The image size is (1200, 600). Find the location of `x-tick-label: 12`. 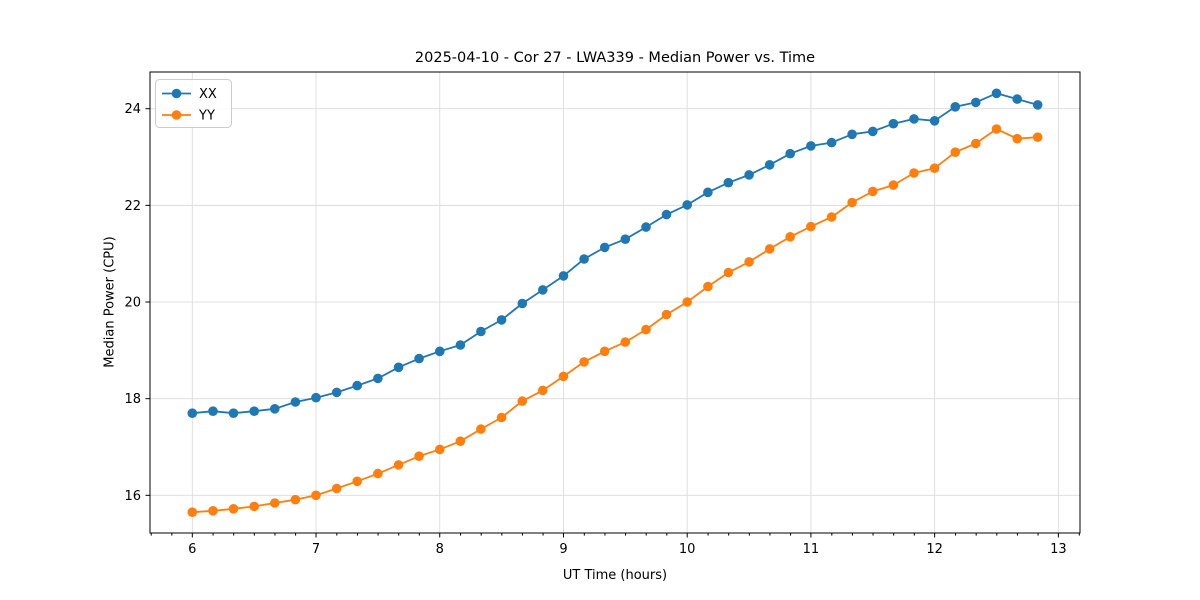

x-tick-label: 12 is located at coordinates (934, 549).